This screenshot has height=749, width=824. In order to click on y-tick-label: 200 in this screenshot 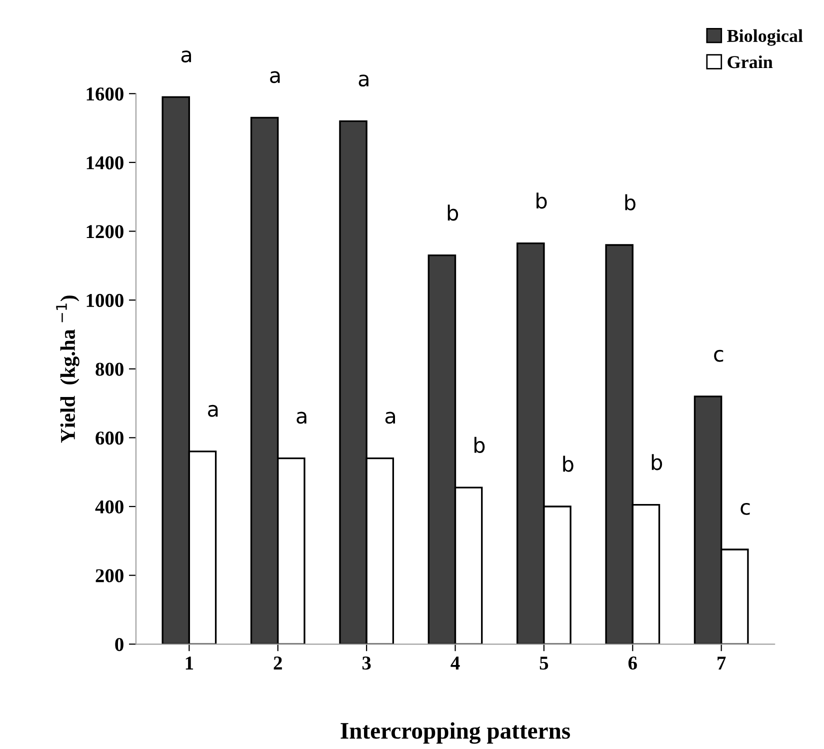, I will do `click(110, 575)`.